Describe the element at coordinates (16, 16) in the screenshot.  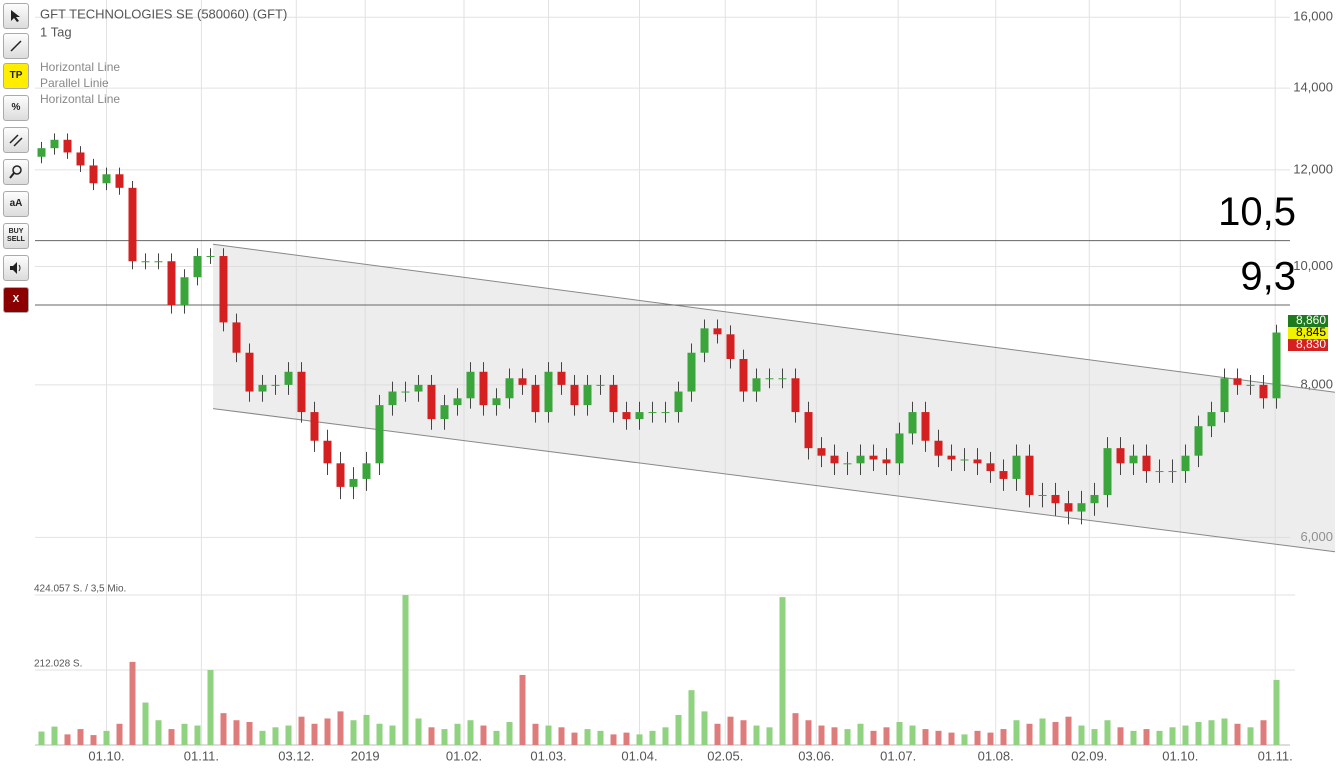
I see `pointer-tool` at that location.